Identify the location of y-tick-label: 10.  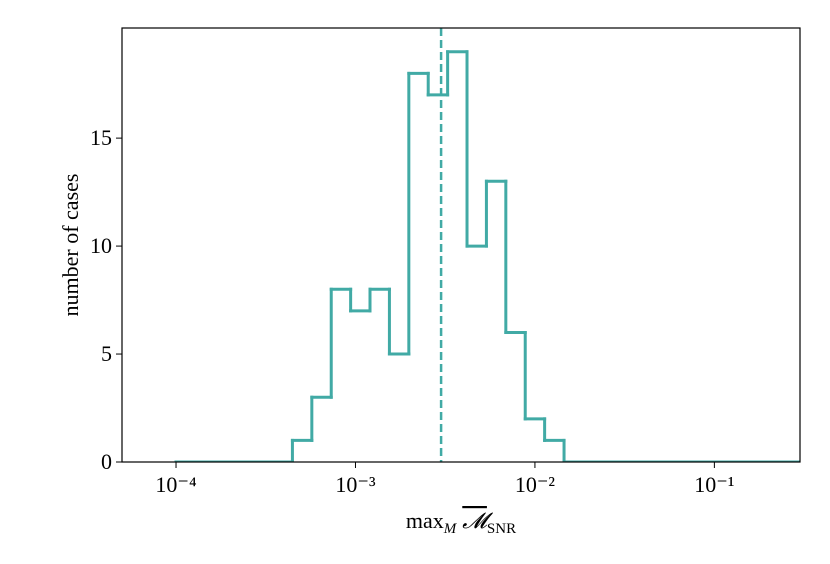
(101, 245).